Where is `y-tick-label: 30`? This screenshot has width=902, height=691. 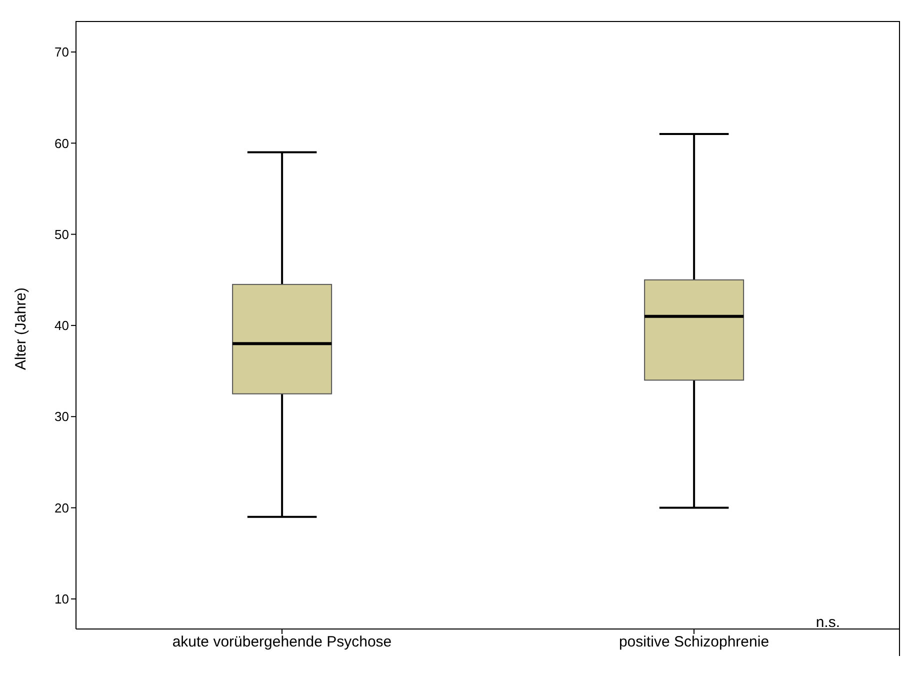
y-tick-label: 30 is located at coordinates (61, 416).